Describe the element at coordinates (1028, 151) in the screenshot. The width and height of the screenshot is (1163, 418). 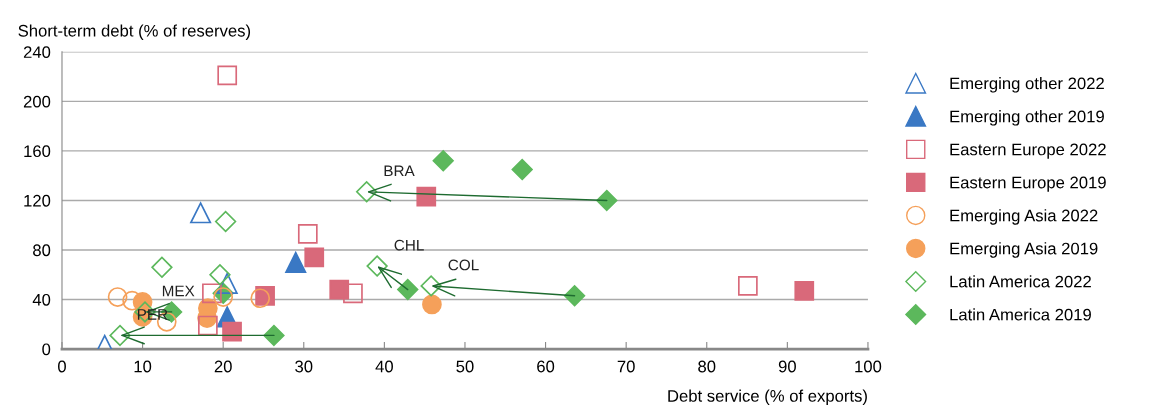
I see `legend-label: Eastern Europe 2022` at that location.